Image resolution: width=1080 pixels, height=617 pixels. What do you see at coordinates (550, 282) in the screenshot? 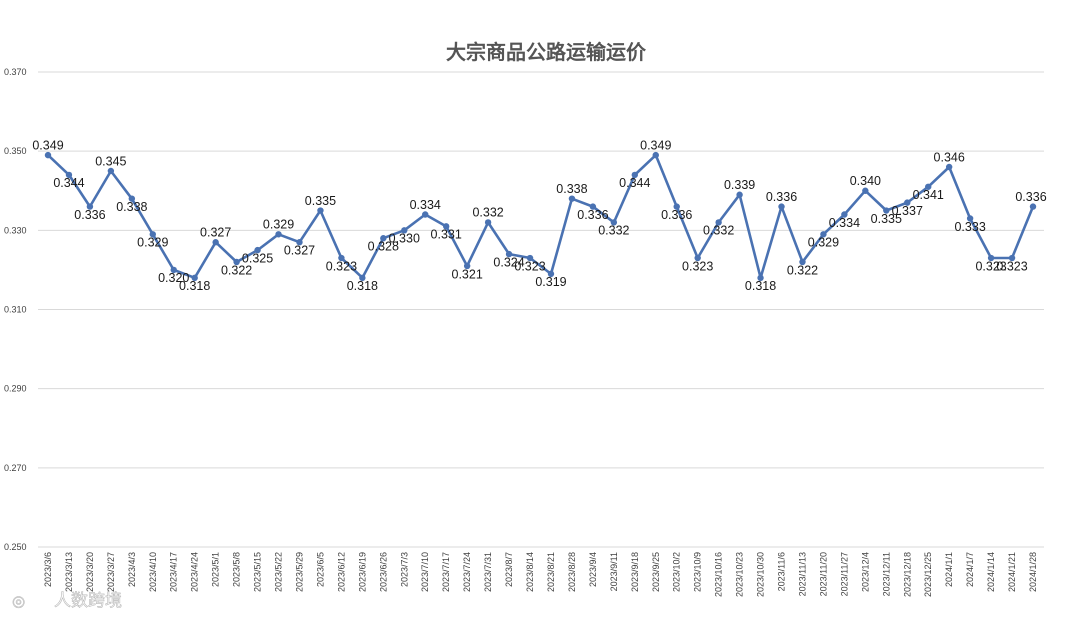
I see `data-label: 0.319` at bounding box center [550, 282].